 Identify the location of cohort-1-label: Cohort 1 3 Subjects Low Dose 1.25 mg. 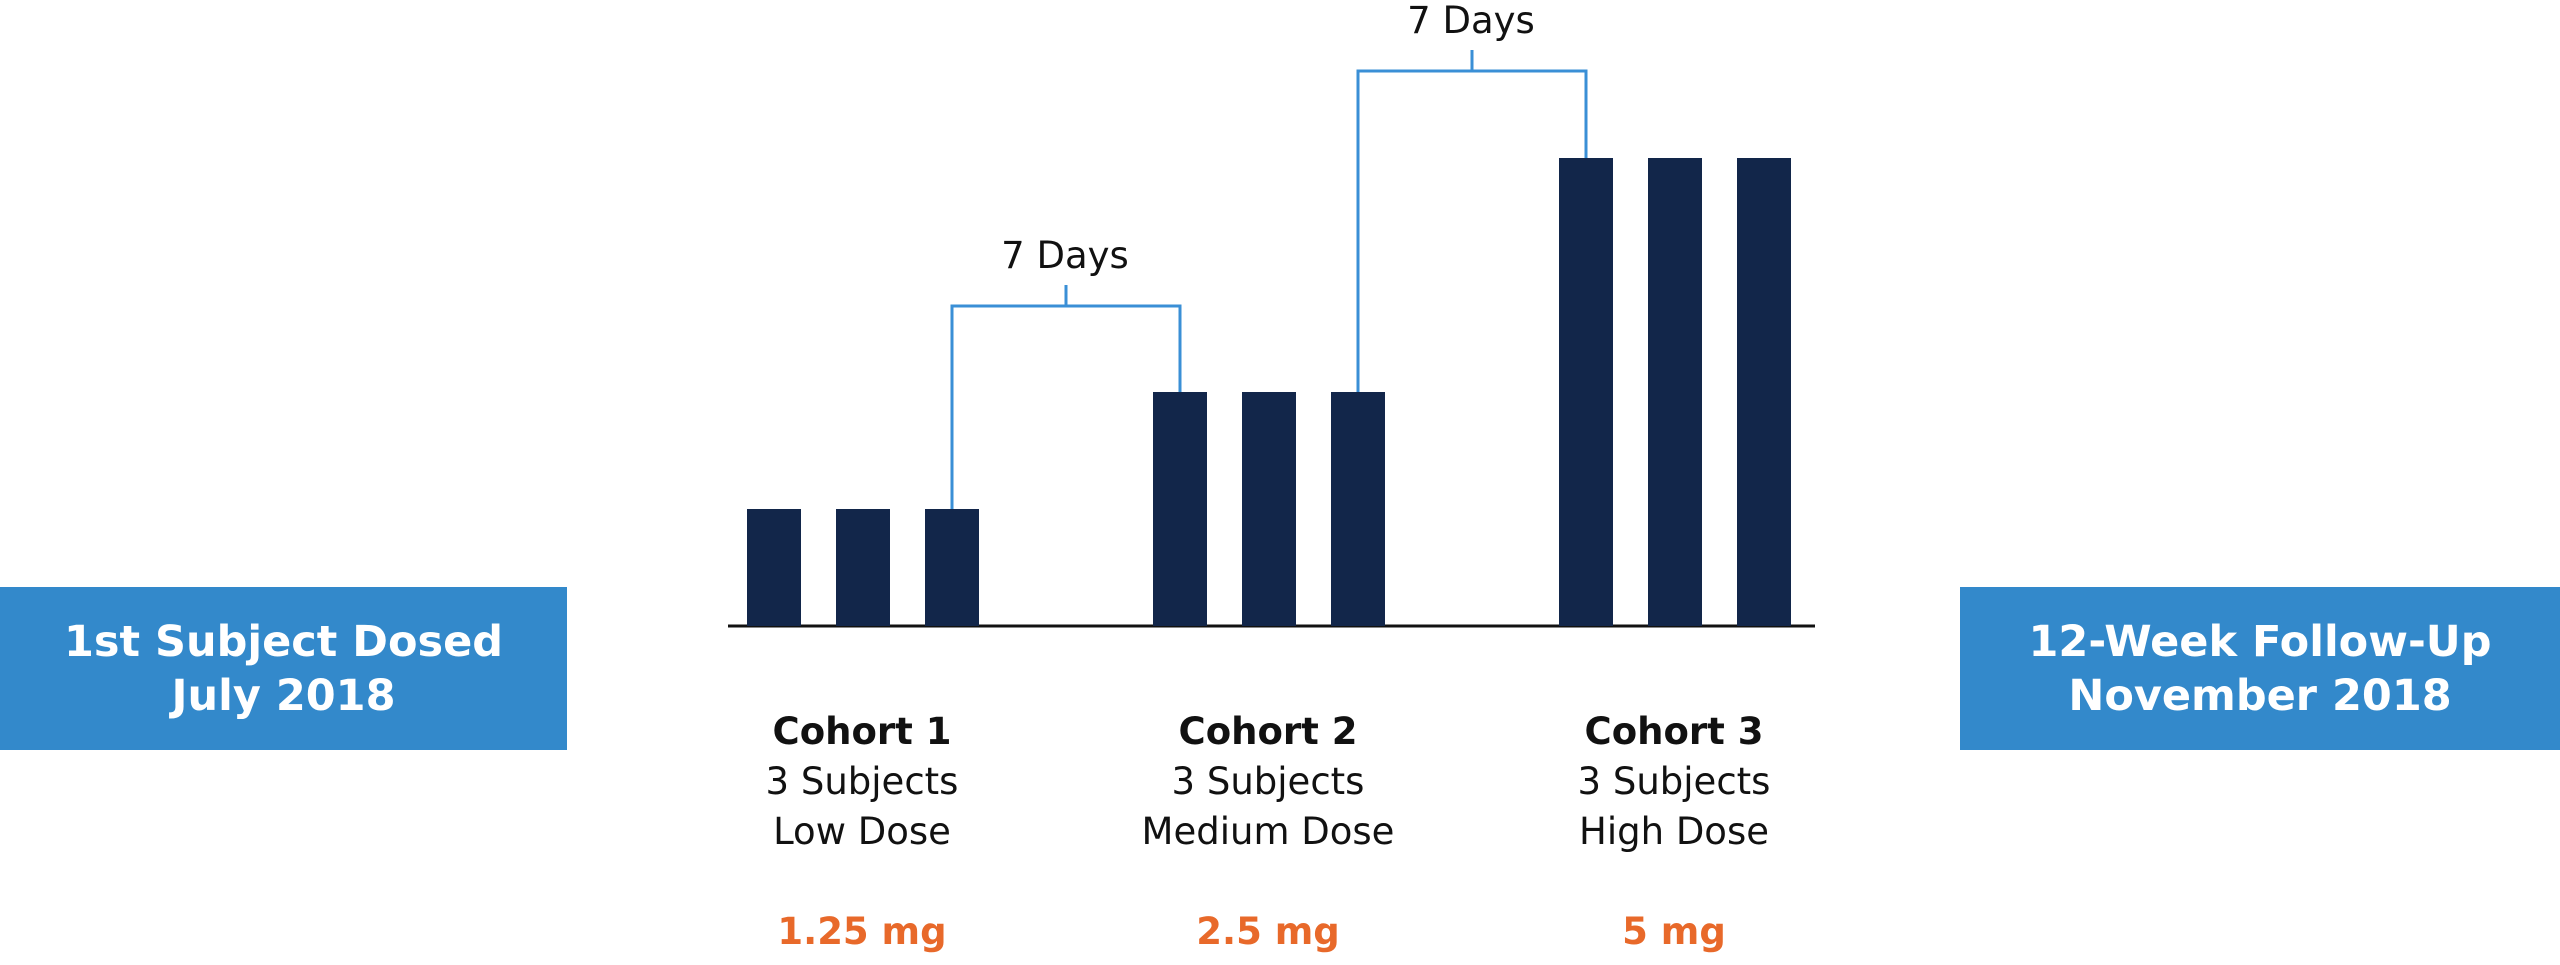
(862, 832).